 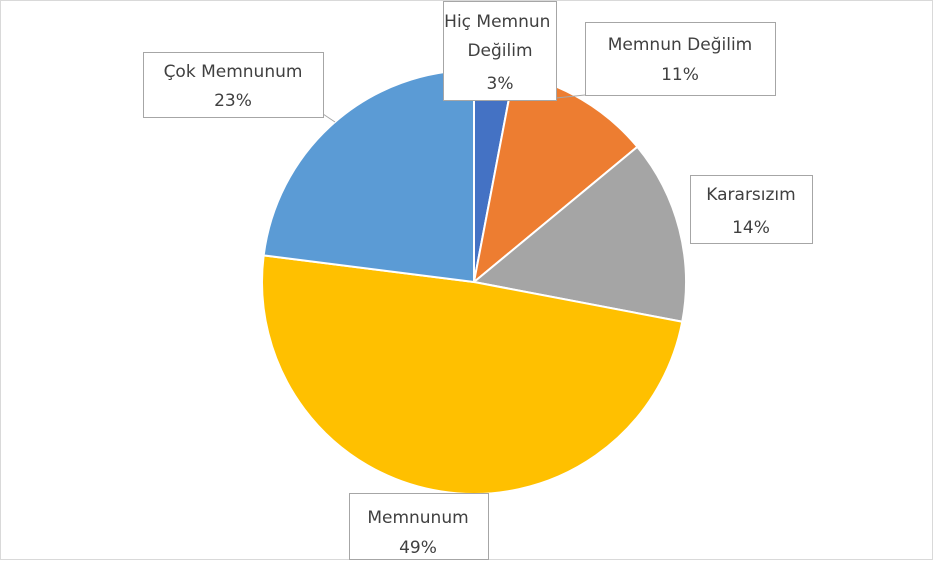 I want to click on category-label: Hiç Memnun Değilim, so click(x=500, y=36).